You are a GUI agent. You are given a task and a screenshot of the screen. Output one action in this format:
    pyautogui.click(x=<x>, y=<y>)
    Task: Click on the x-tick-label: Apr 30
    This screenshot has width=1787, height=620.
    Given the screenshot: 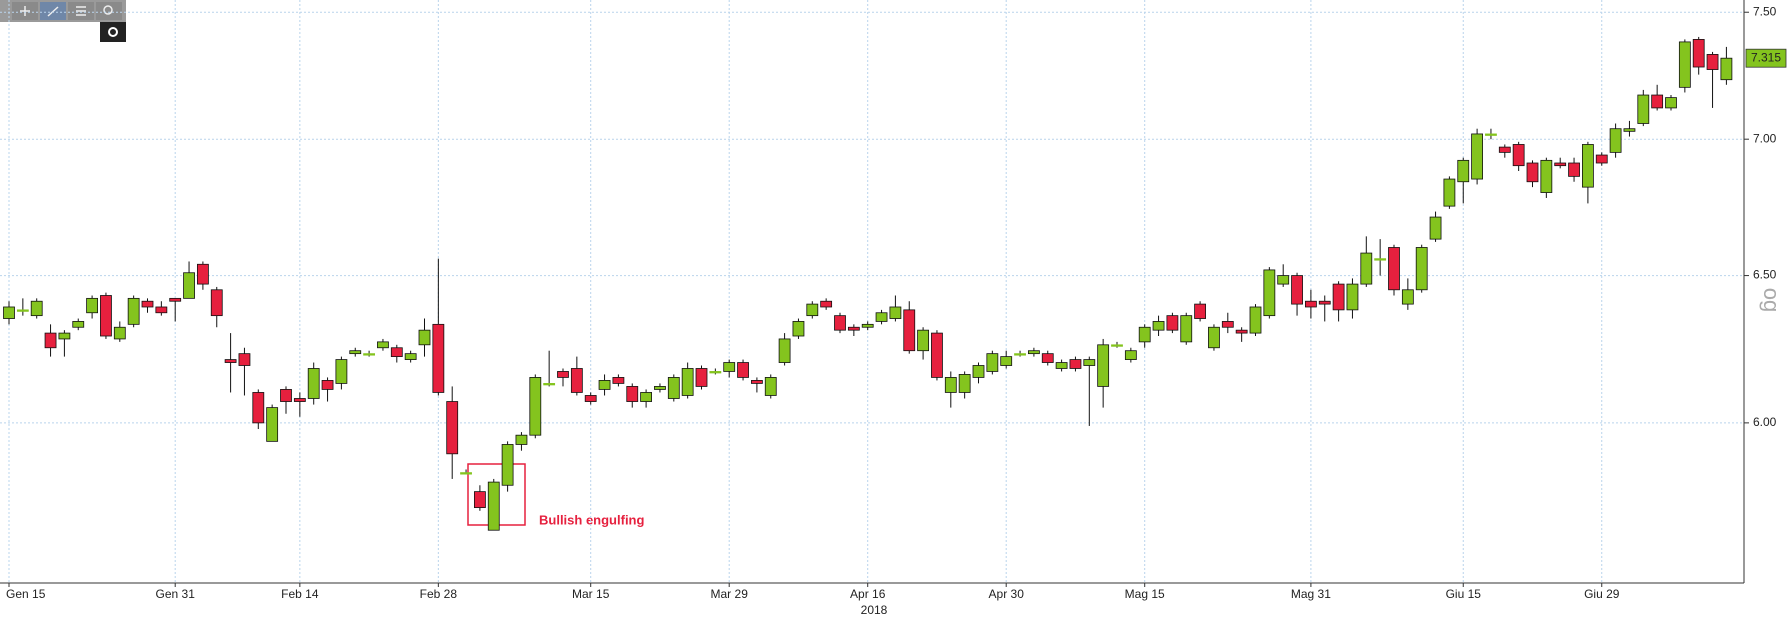 What is the action you would take?
    pyautogui.click(x=1007, y=594)
    